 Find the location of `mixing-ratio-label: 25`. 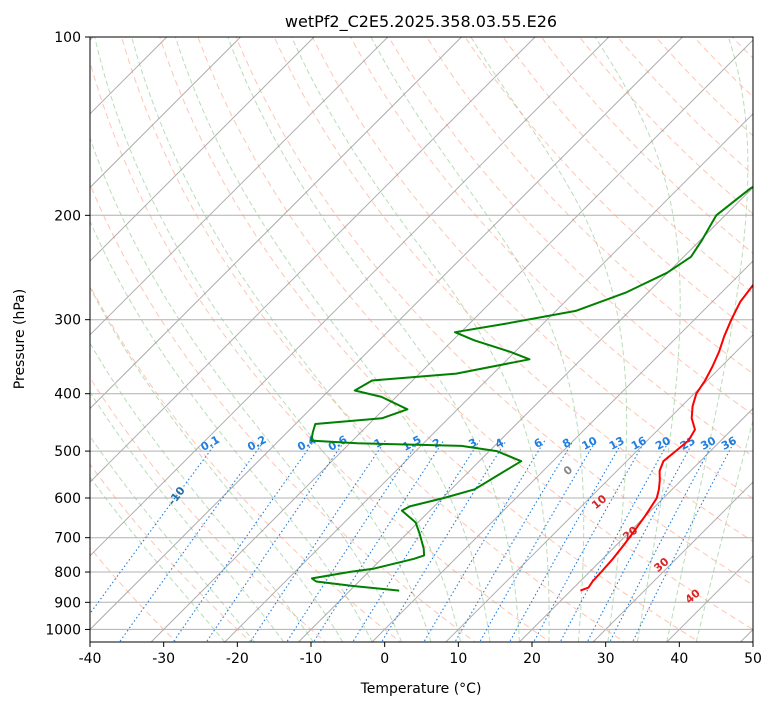

mixing-ratio-label: 25 is located at coordinates (688, 443).